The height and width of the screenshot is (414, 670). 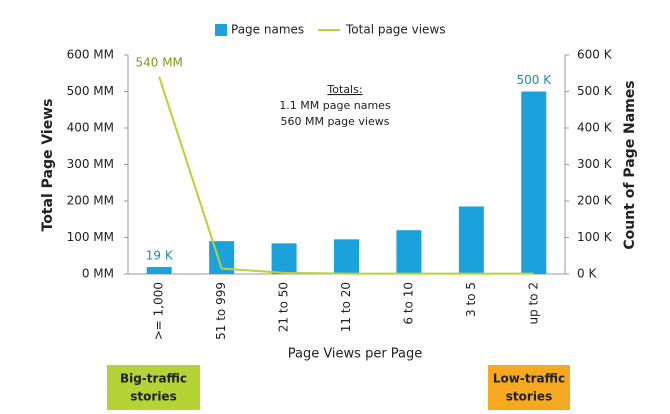 I want to click on y2-tick-label: 100 K, so click(x=595, y=237).